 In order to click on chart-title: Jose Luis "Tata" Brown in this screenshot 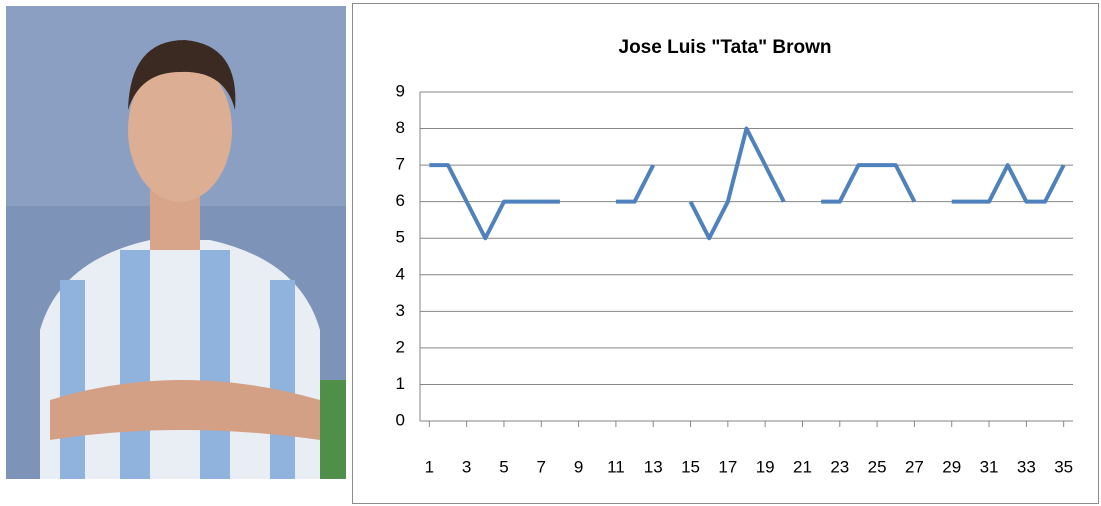, I will do `click(725, 47)`.